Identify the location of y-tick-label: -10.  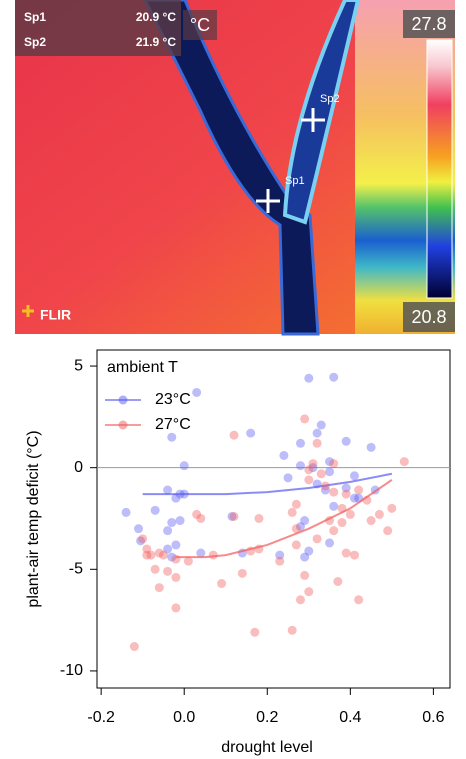
(71, 670).